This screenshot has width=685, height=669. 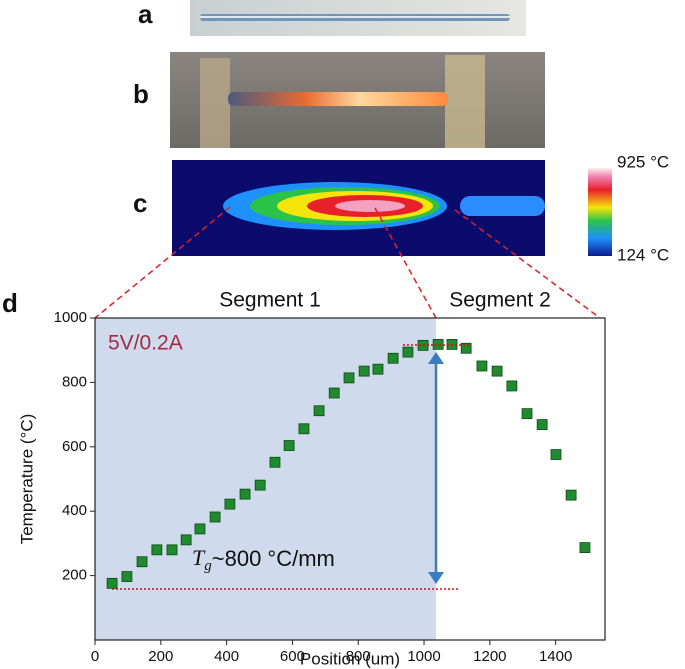 I want to click on x-tick-label: 1400, so click(x=555, y=656).